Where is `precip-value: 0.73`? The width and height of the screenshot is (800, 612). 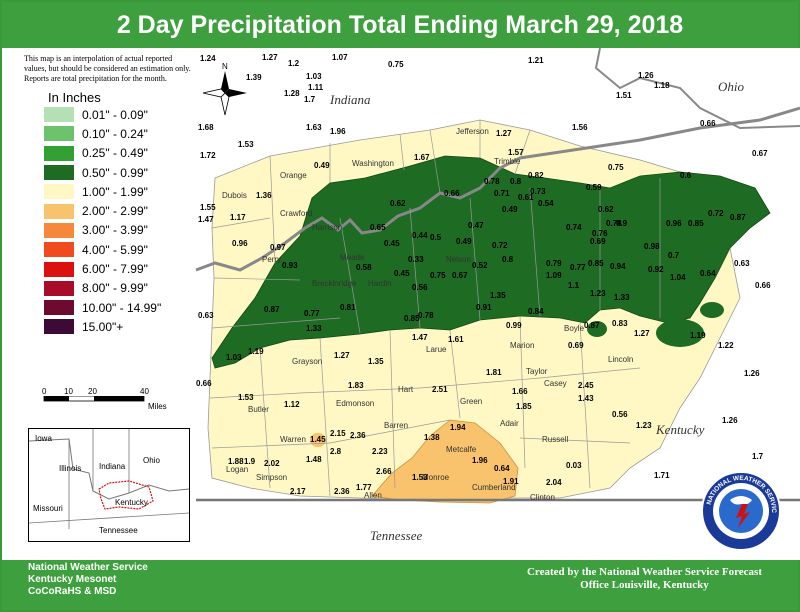
precip-value: 0.73 is located at coordinates (538, 191).